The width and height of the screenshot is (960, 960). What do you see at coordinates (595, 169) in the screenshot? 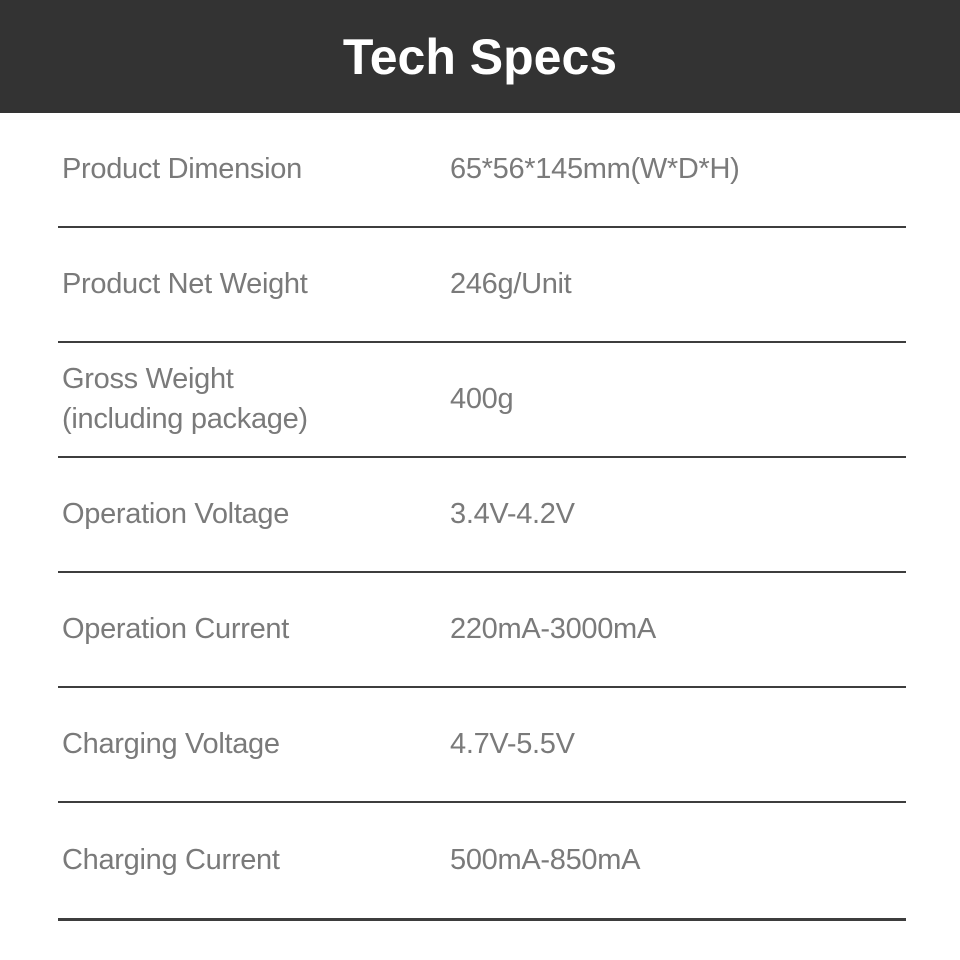
I see `spec-value: 65*56*145mm(W*D*H)` at bounding box center [595, 169].